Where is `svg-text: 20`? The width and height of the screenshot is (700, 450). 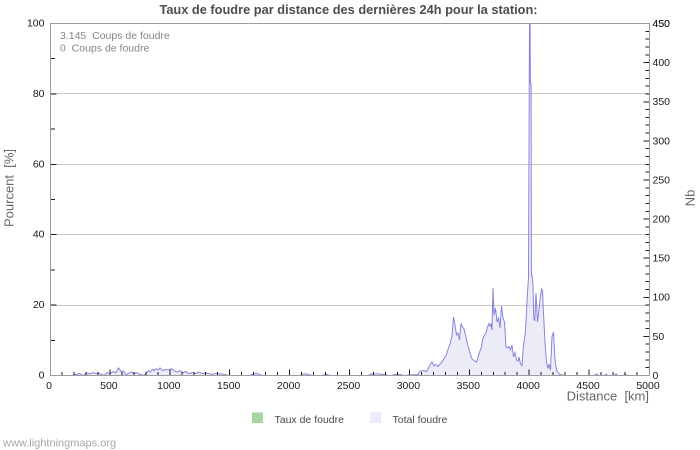
svg-text: 20 is located at coordinates (39, 305).